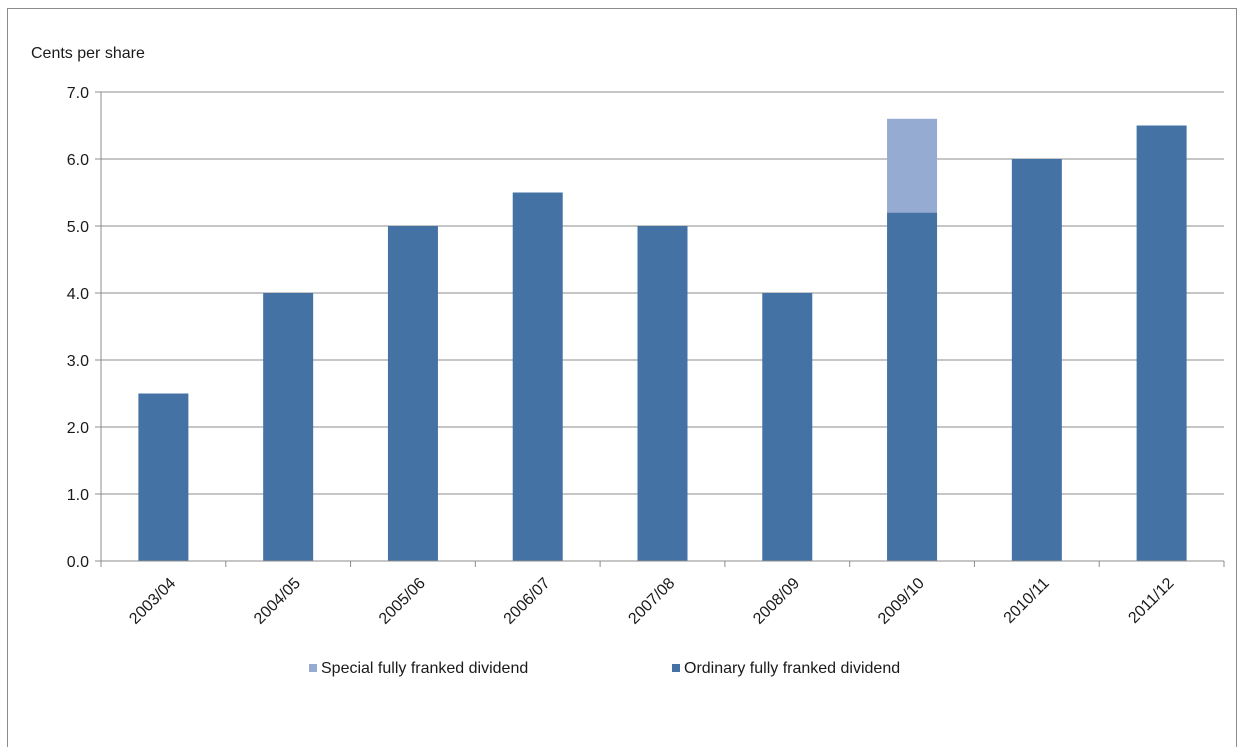  I want to click on x-tick-label: 2010/11, so click(1027, 601).